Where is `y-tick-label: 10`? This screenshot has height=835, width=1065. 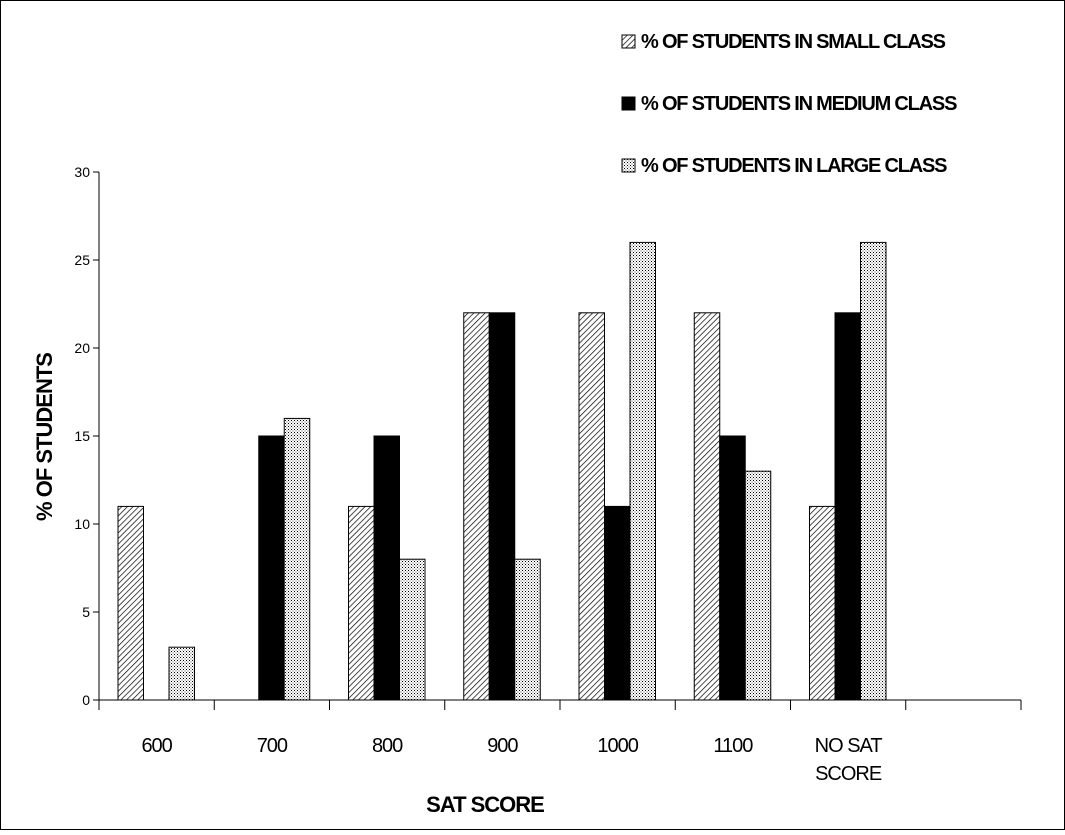 y-tick-label: 10 is located at coordinates (82, 524).